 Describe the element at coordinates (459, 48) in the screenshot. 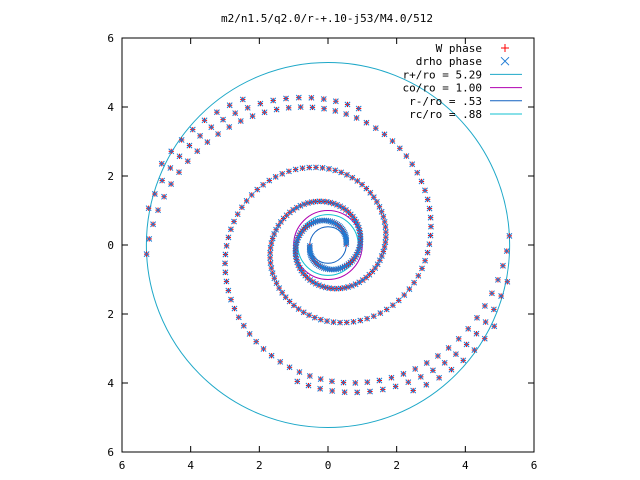

I see `legend-label: W phase` at that location.